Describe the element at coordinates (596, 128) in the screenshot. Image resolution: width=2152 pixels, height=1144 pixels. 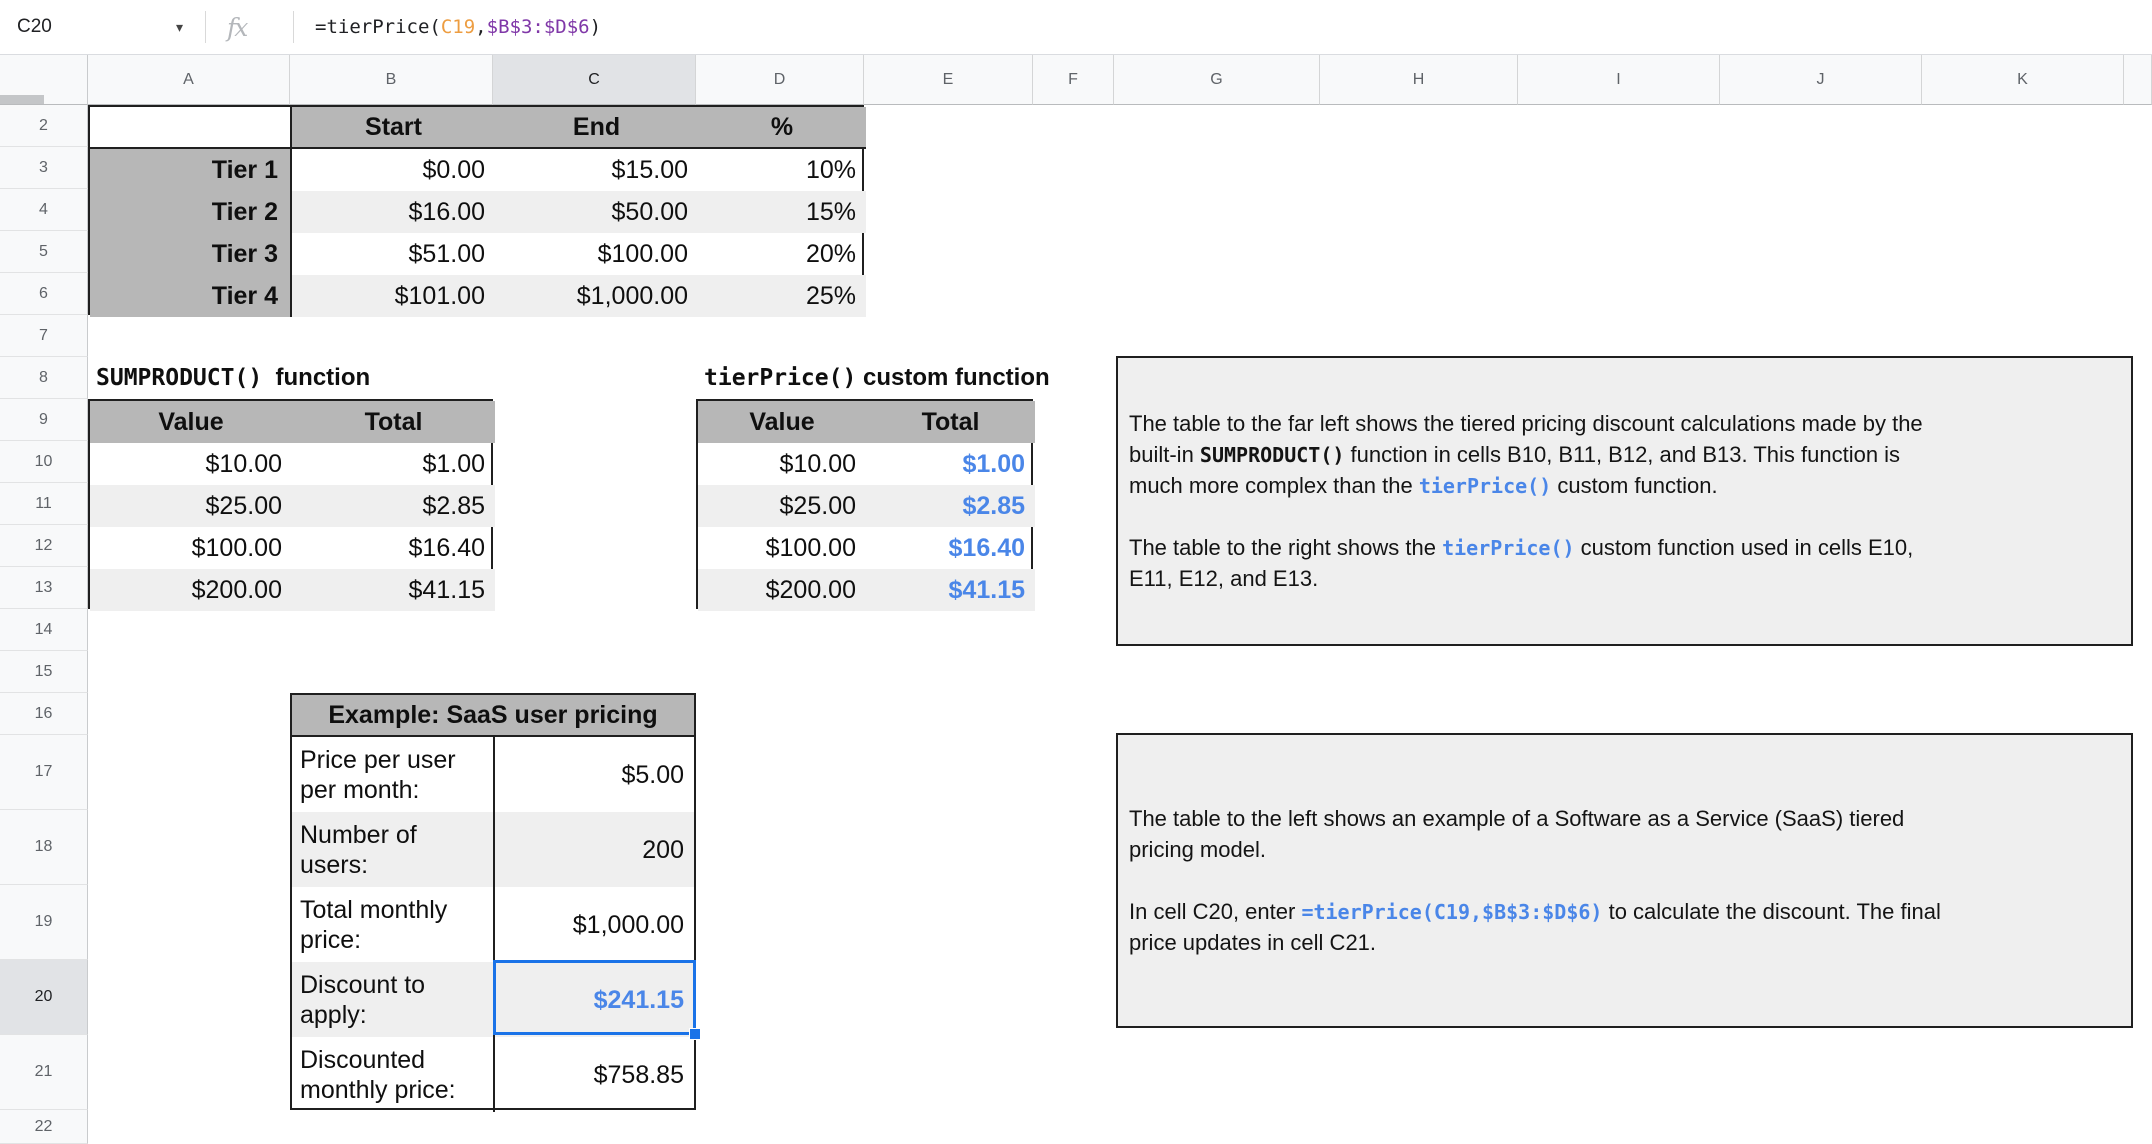
I see `tier-header-End: End` at that location.